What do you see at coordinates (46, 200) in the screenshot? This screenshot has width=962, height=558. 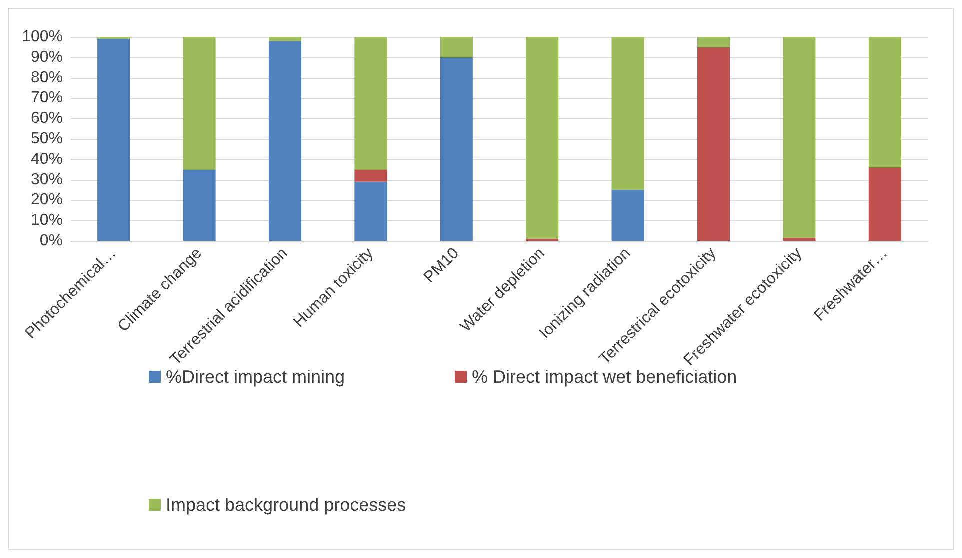 I see `y-tick-label: 20%` at bounding box center [46, 200].